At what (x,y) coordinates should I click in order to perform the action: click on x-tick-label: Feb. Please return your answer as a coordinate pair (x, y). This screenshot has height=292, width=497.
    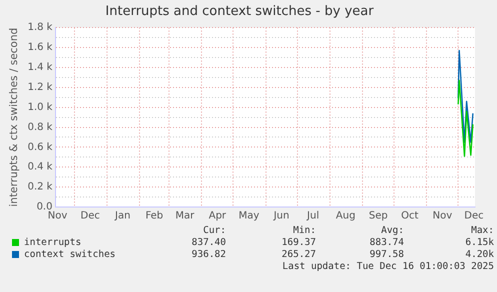
    Looking at the image, I should click on (154, 216).